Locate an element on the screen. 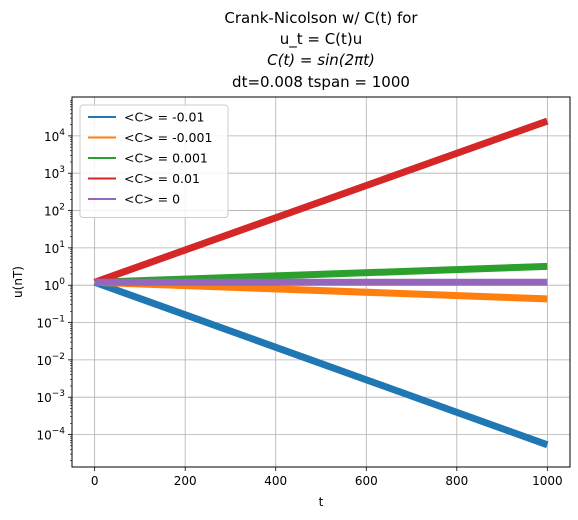 This screenshot has width=578, height=520. chart-title-line: u_t = C(t)u is located at coordinates (321, 39).